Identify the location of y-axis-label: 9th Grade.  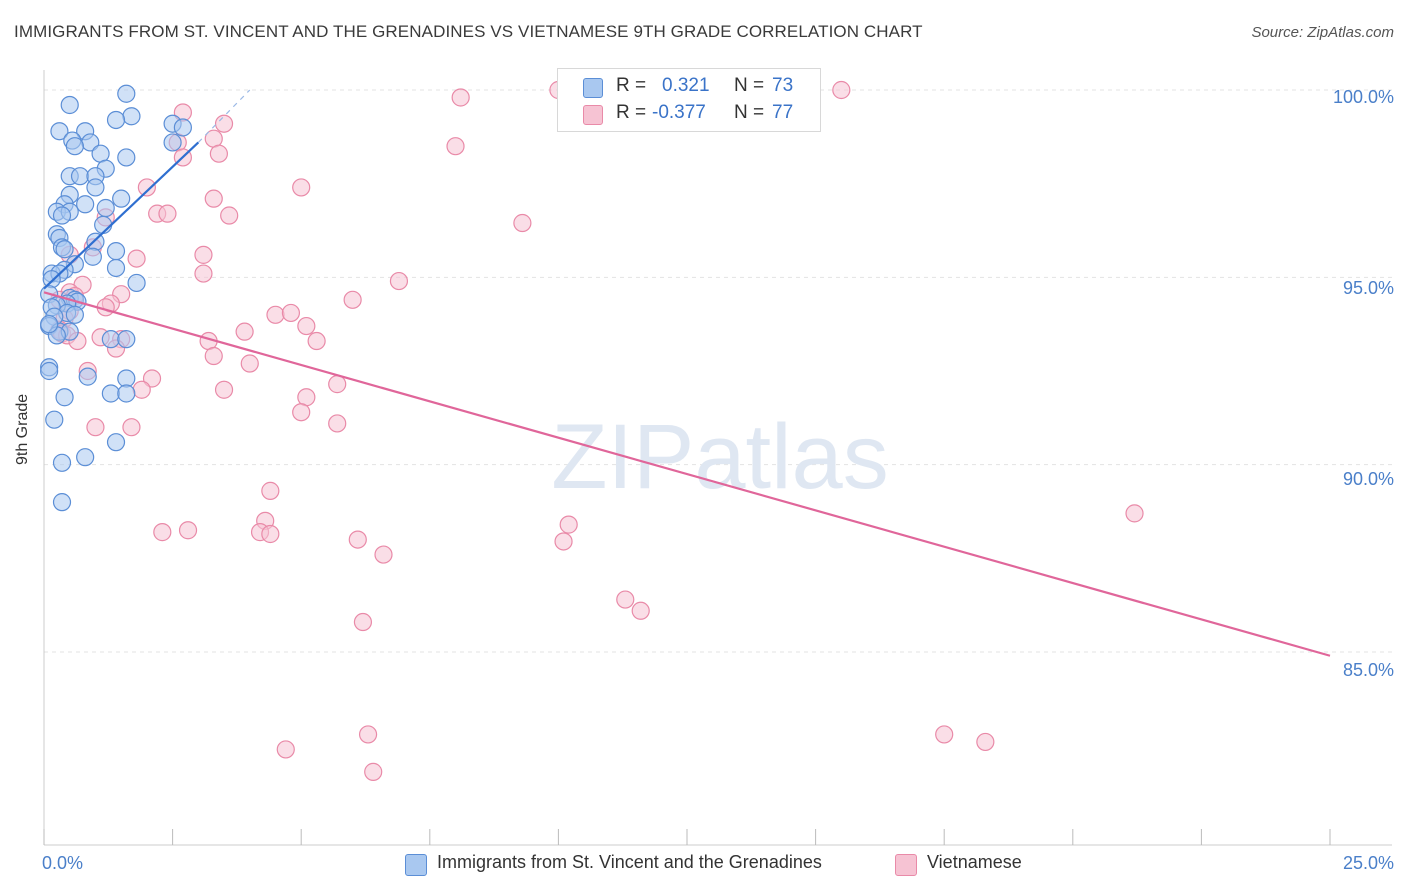
(22, 429).